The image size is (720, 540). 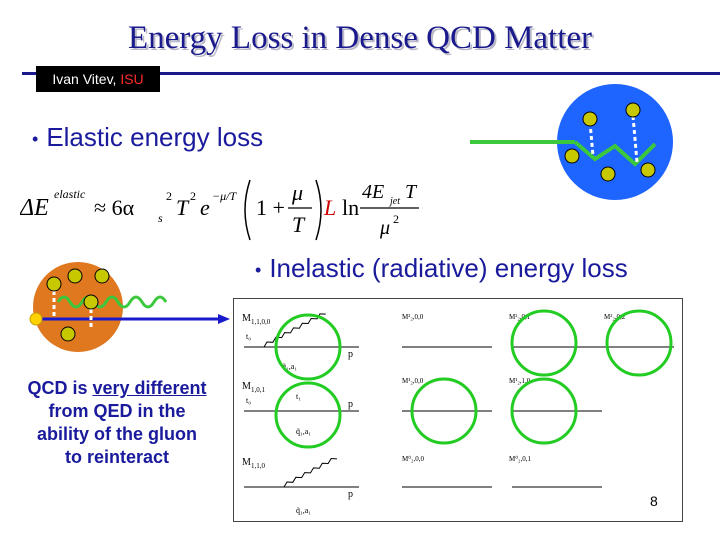 What do you see at coordinates (298, 396) in the screenshot?
I see `diag-t1-2: t₁` at bounding box center [298, 396].